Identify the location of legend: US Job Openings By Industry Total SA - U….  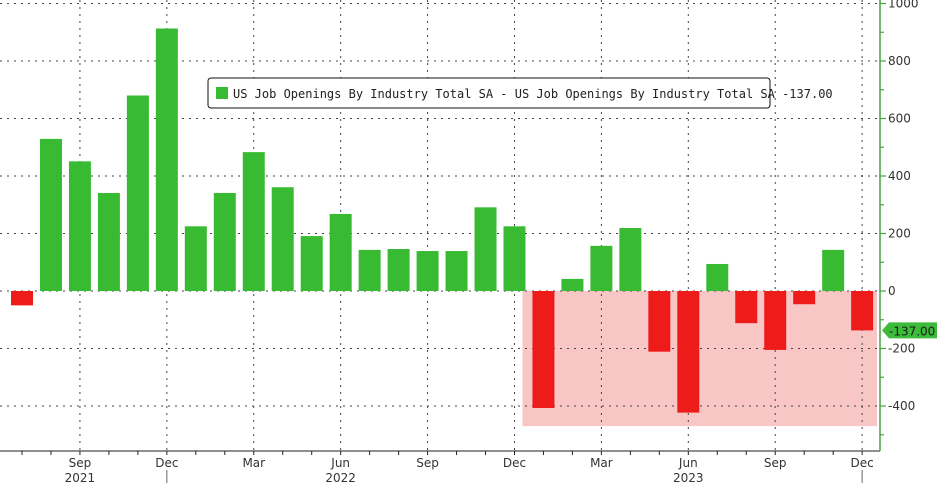
(520, 93).